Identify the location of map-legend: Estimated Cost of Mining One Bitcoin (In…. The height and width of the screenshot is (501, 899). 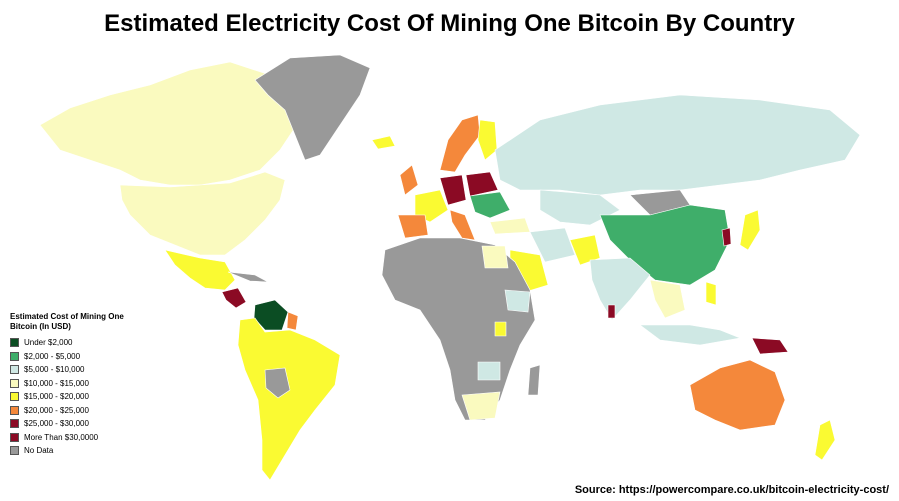
(85, 385).